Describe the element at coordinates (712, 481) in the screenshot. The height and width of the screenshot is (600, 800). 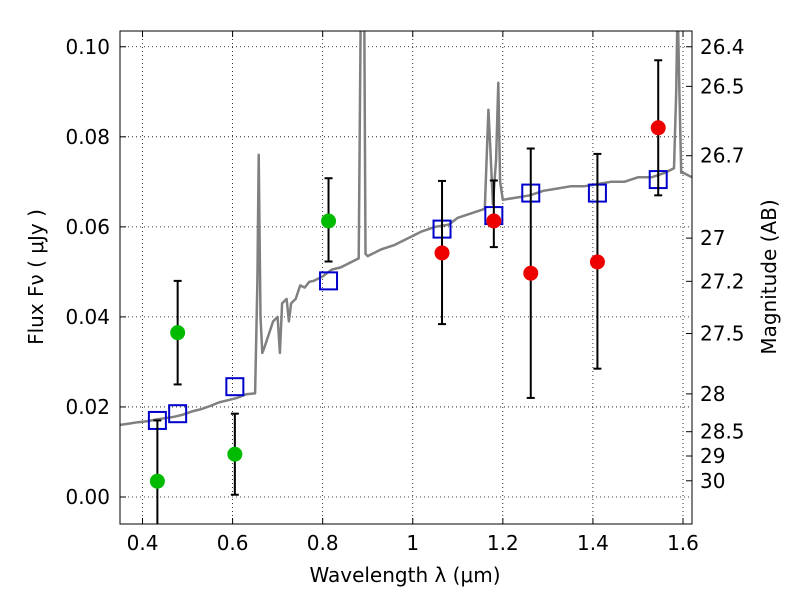
I see `y2-tick-label: 30` at that location.